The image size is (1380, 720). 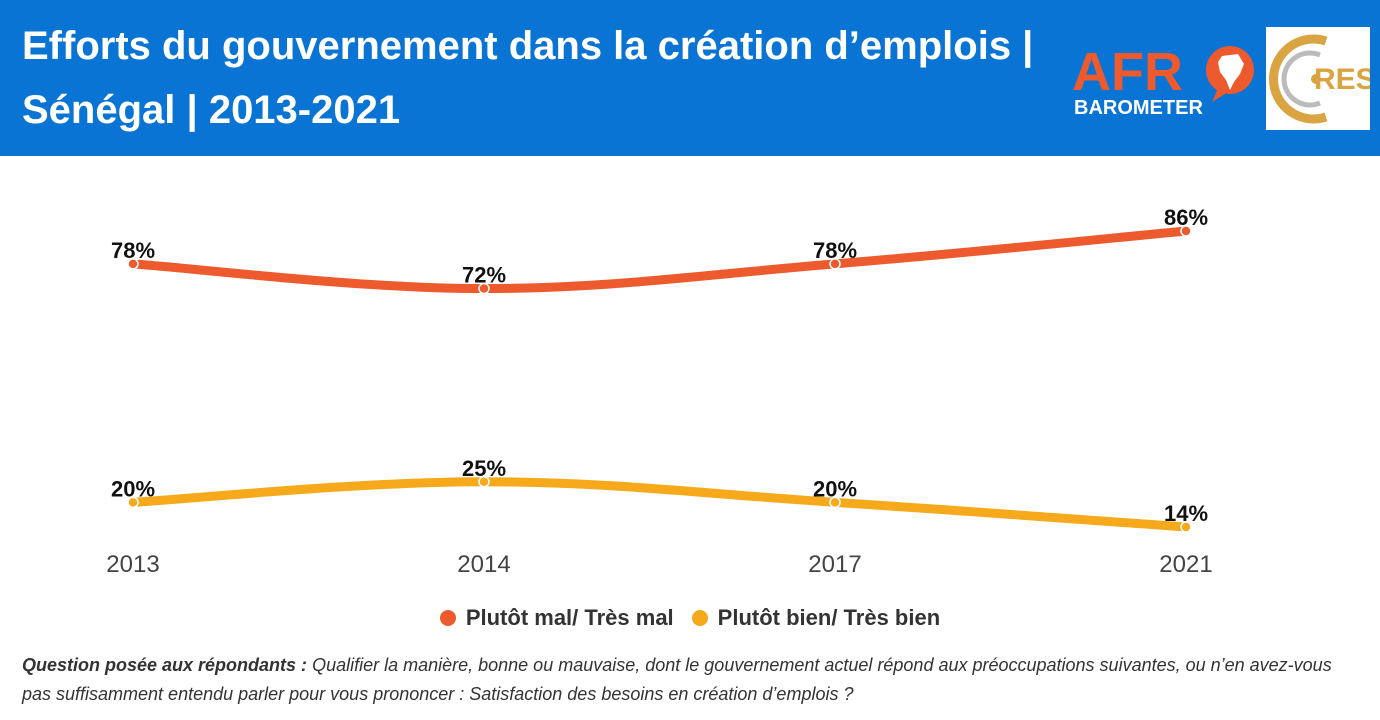 What do you see at coordinates (699, 618) in the screenshot?
I see `legend-dot-good-icon` at bounding box center [699, 618].